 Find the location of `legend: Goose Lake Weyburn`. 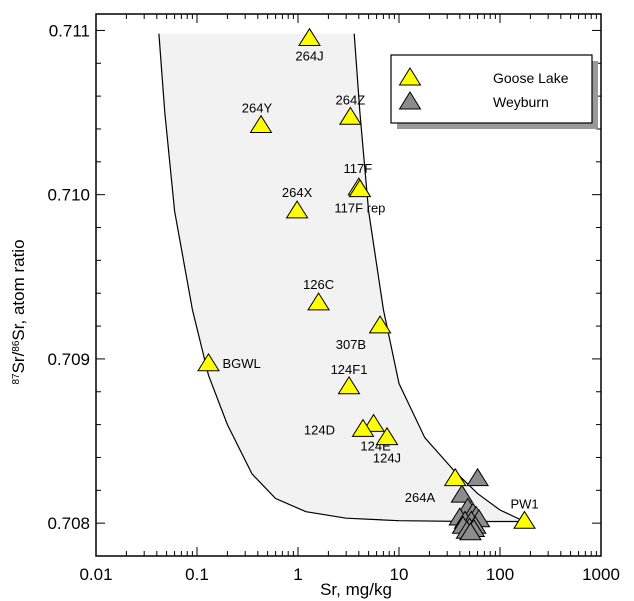

legend: Goose Lake Weyburn is located at coordinates (494, 91).